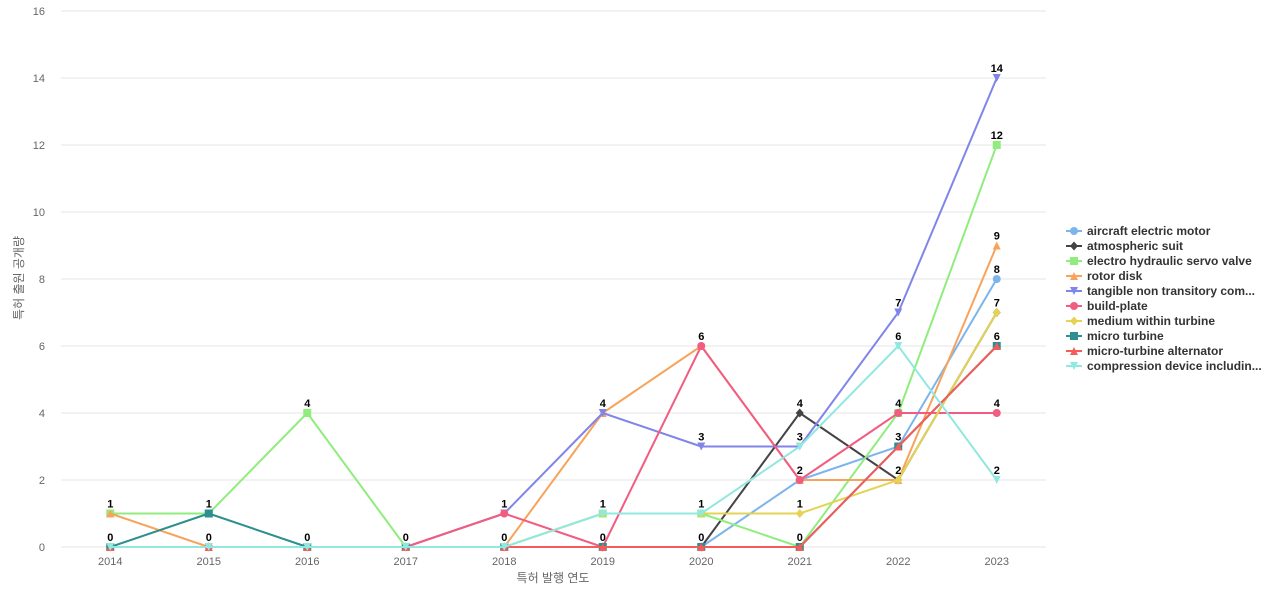 The height and width of the screenshot is (600, 1280). What do you see at coordinates (39, 213) in the screenshot?
I see `y-tick-label: 10` at bounding box center [39, 213].